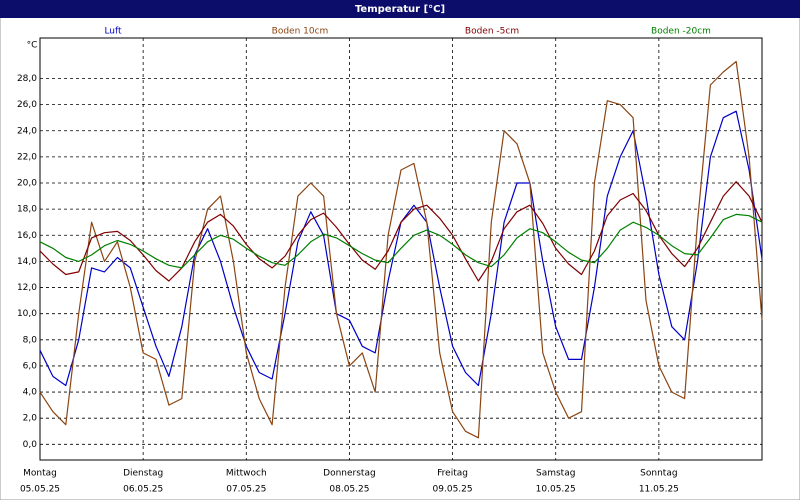  I want to click on x-tick-date: 08.05.25, so click(349, 490).